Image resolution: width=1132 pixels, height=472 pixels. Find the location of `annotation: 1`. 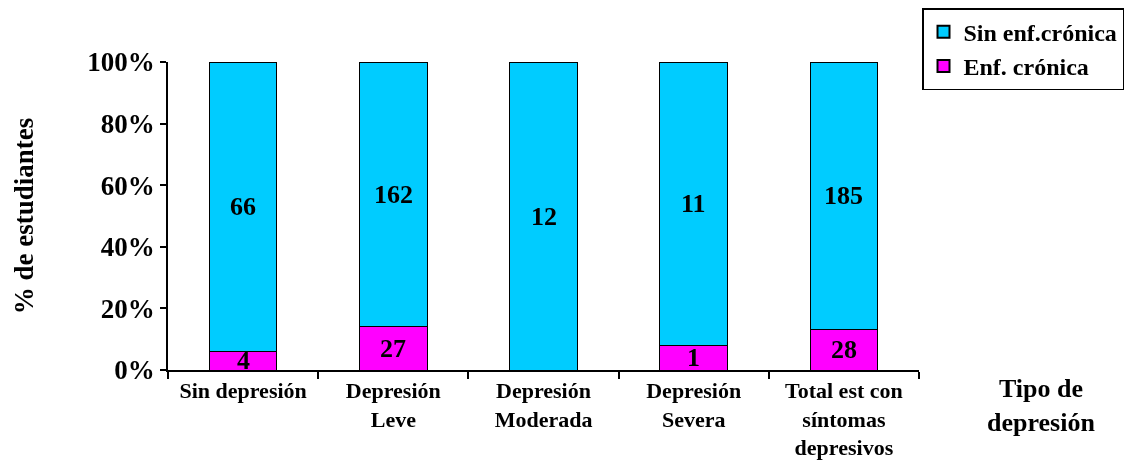

annotation: 1 is located at coordinates (693, 357).